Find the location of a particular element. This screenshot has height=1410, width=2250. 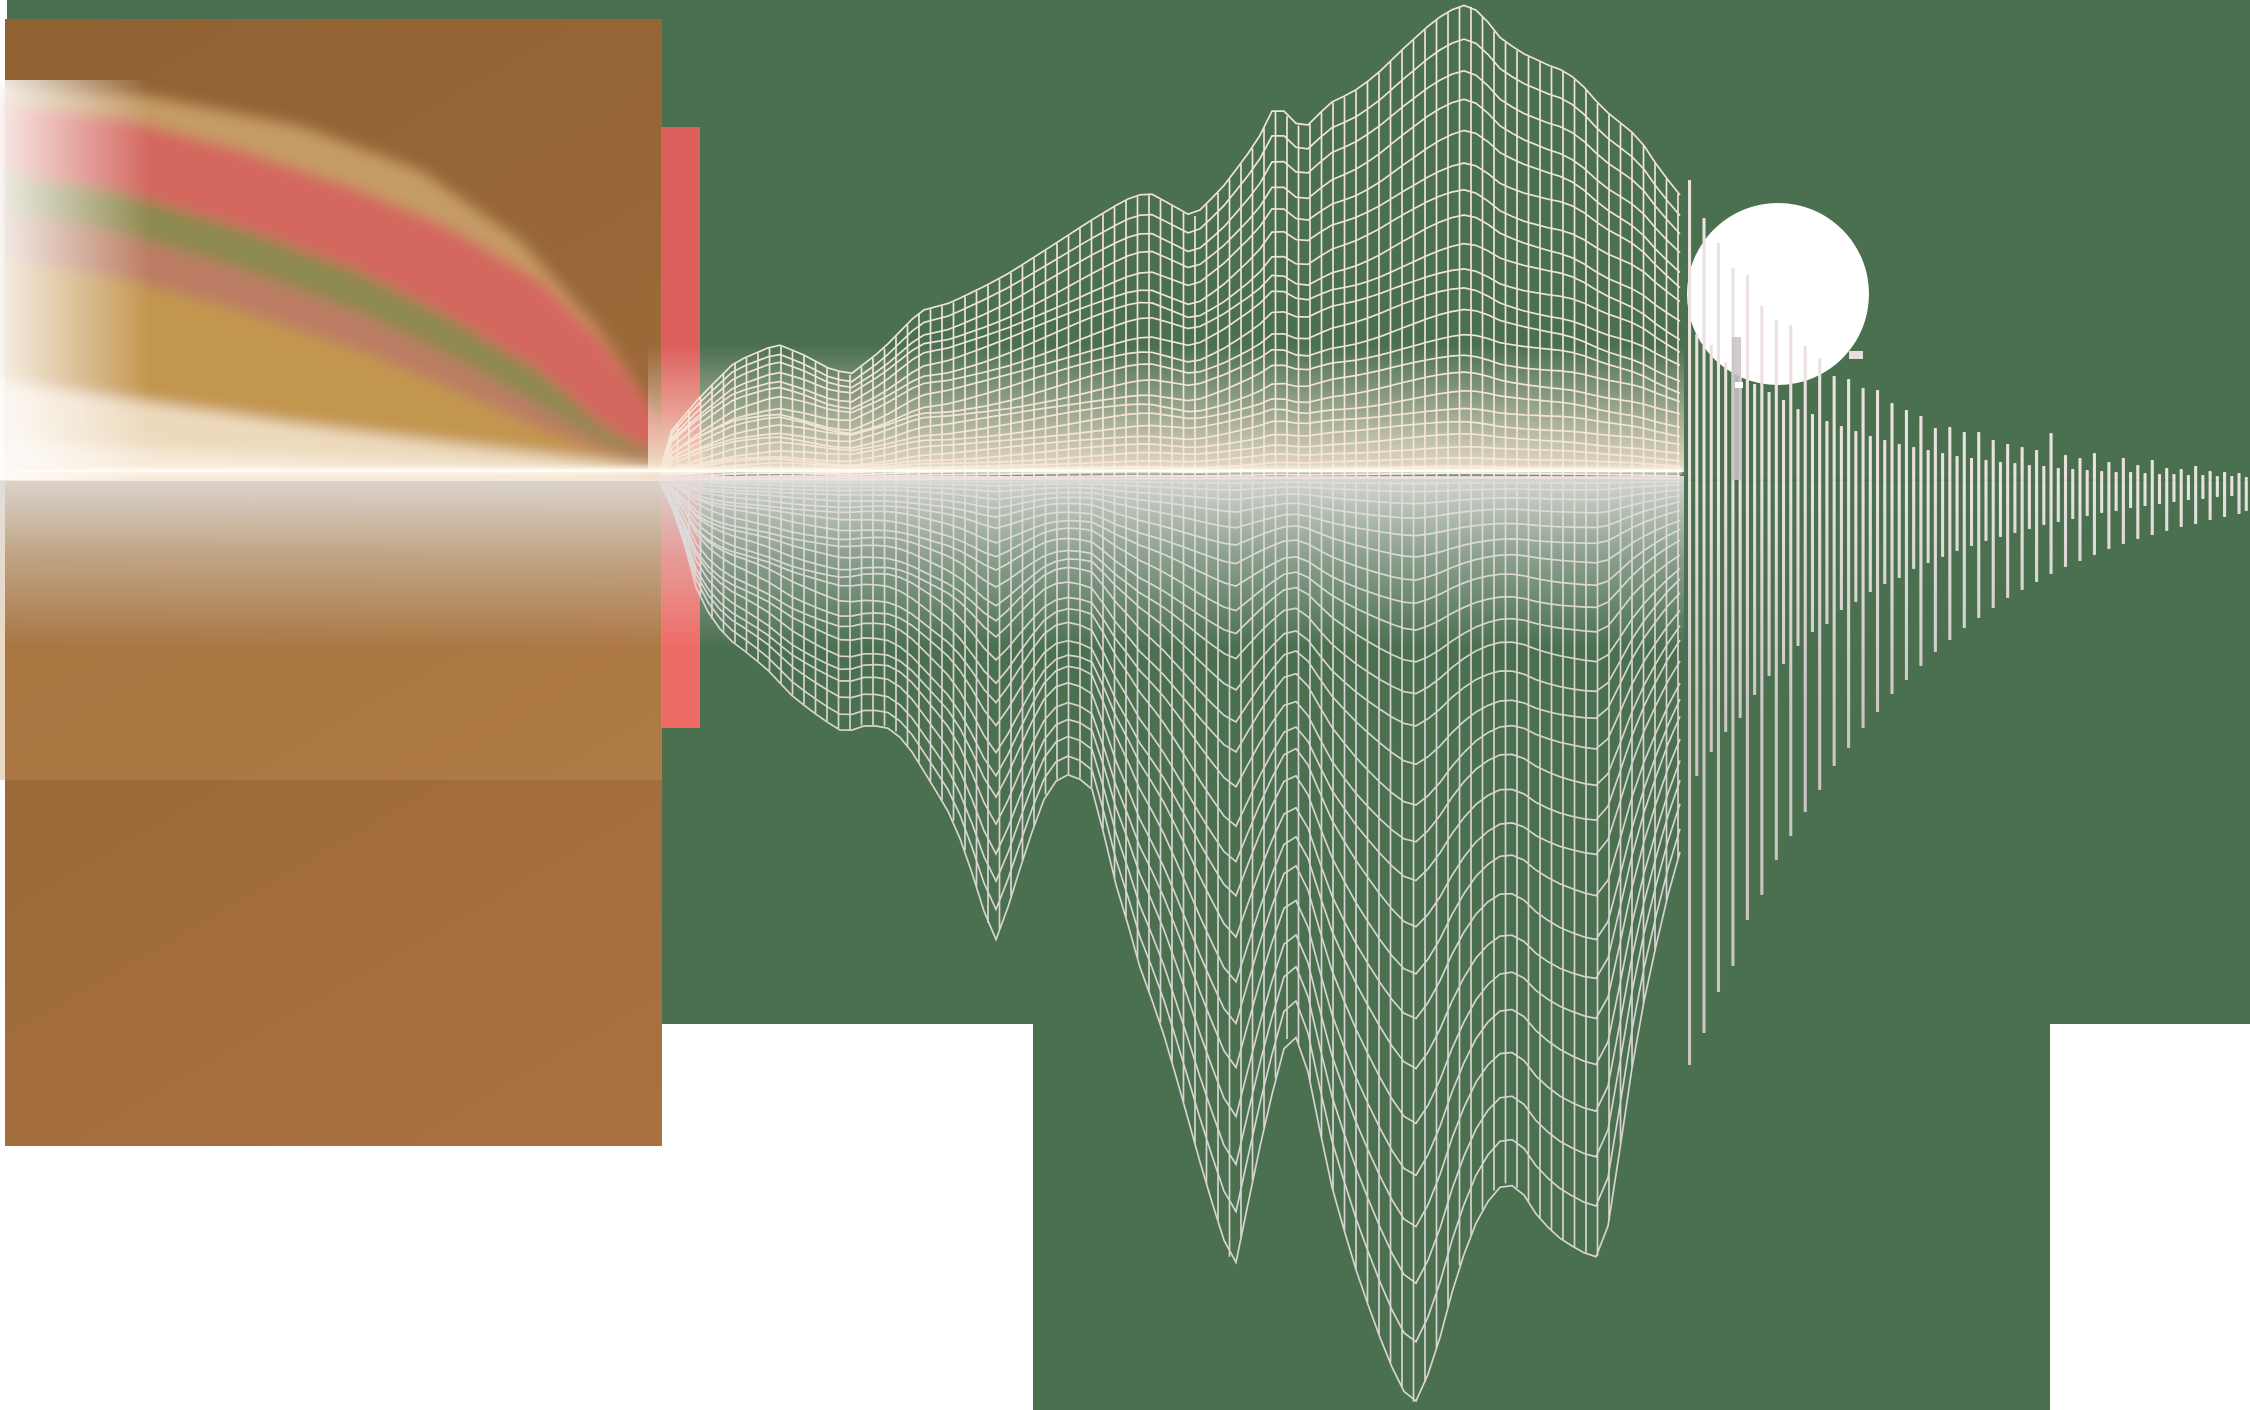

tick-mark is located at coordinates (1856, 355).